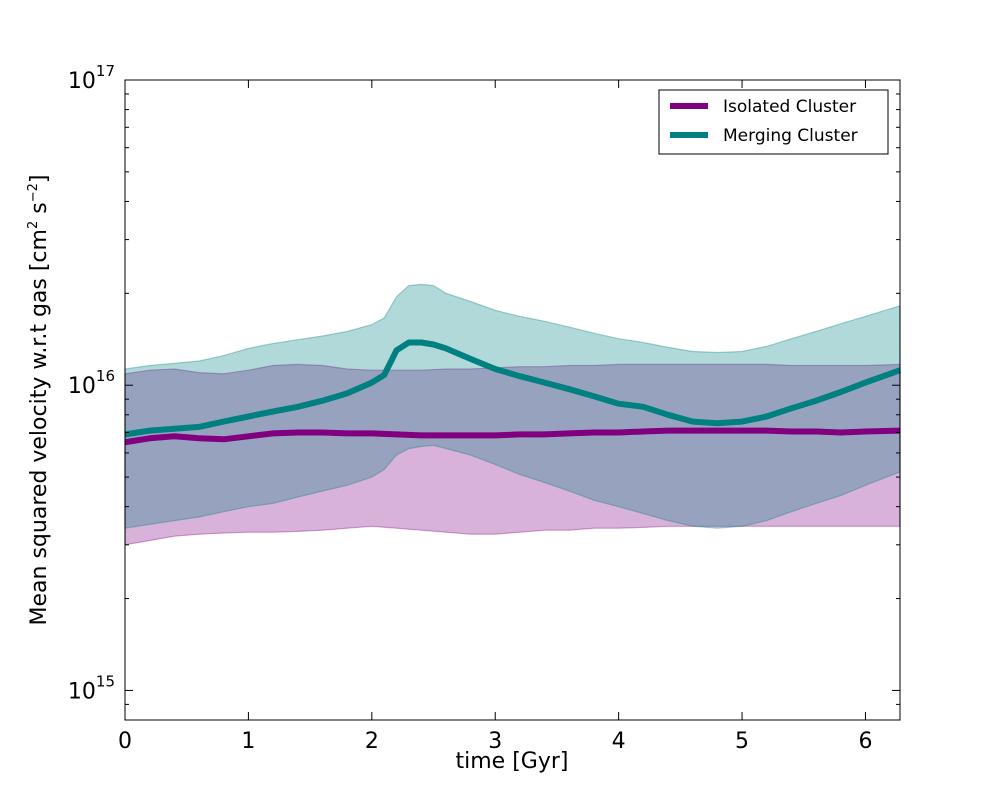  I want to click on x-tick-label: 0, so click(125, 741).